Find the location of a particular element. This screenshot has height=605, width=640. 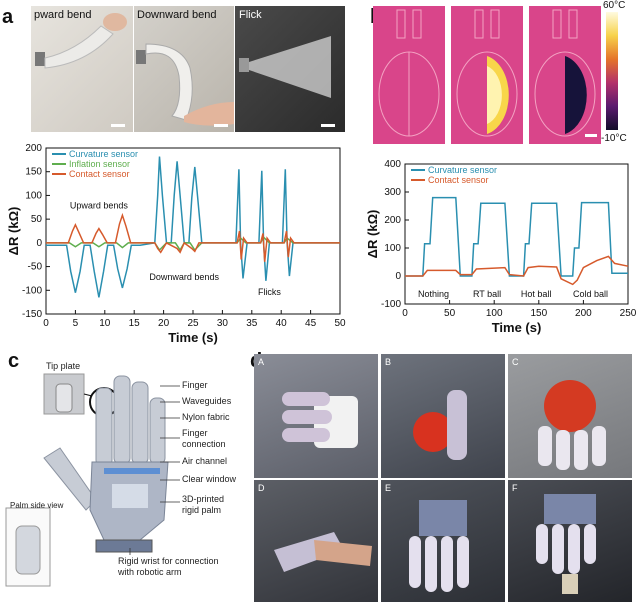

photo-label-upward-bend: pward bend is located at coordinates (63, 15).